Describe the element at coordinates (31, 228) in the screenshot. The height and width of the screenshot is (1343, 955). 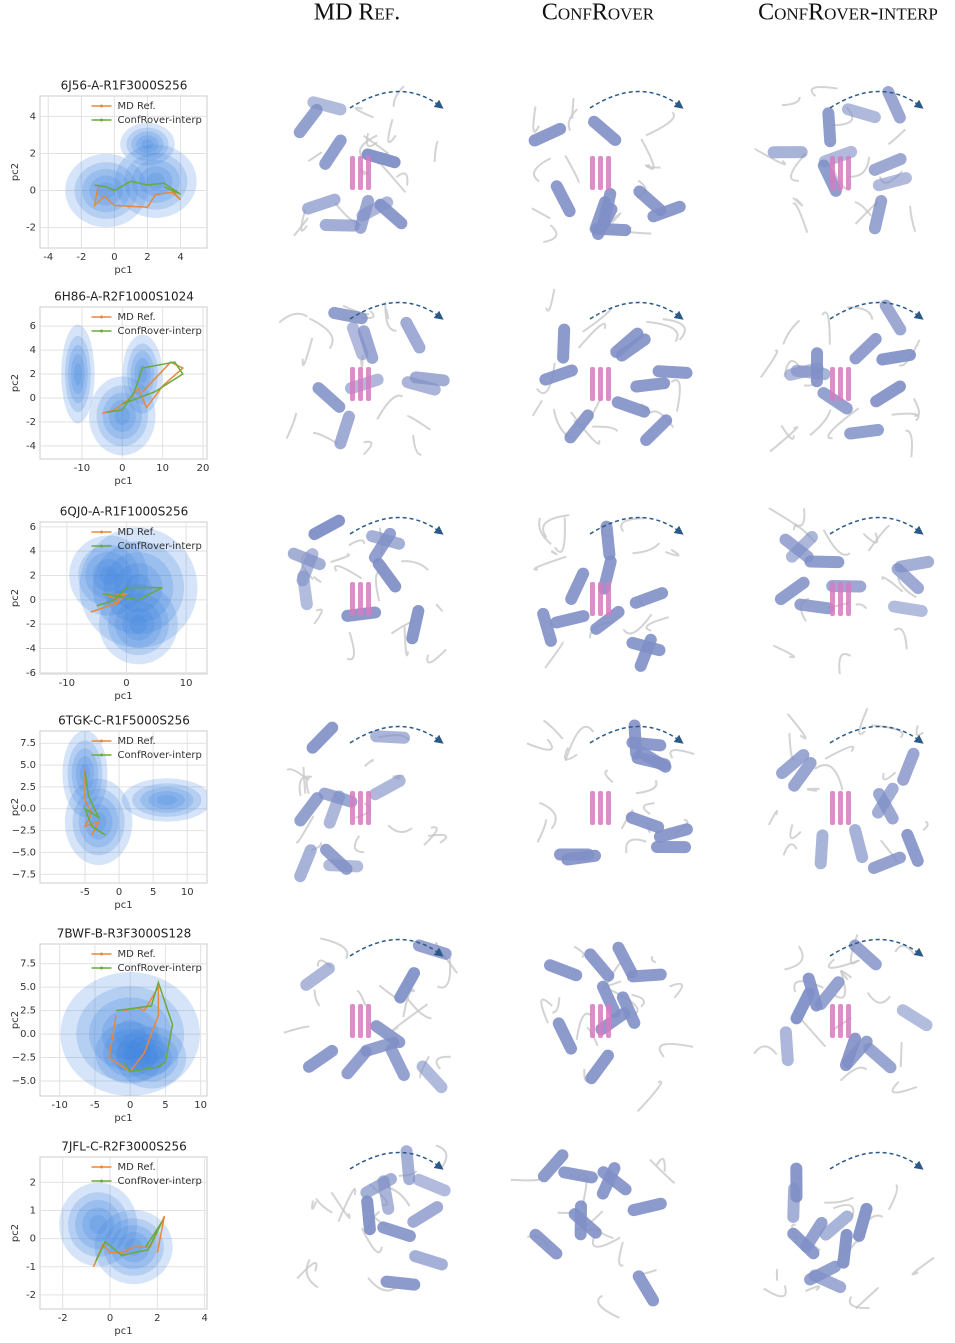
I see `y-tick-label: -2` at that location.